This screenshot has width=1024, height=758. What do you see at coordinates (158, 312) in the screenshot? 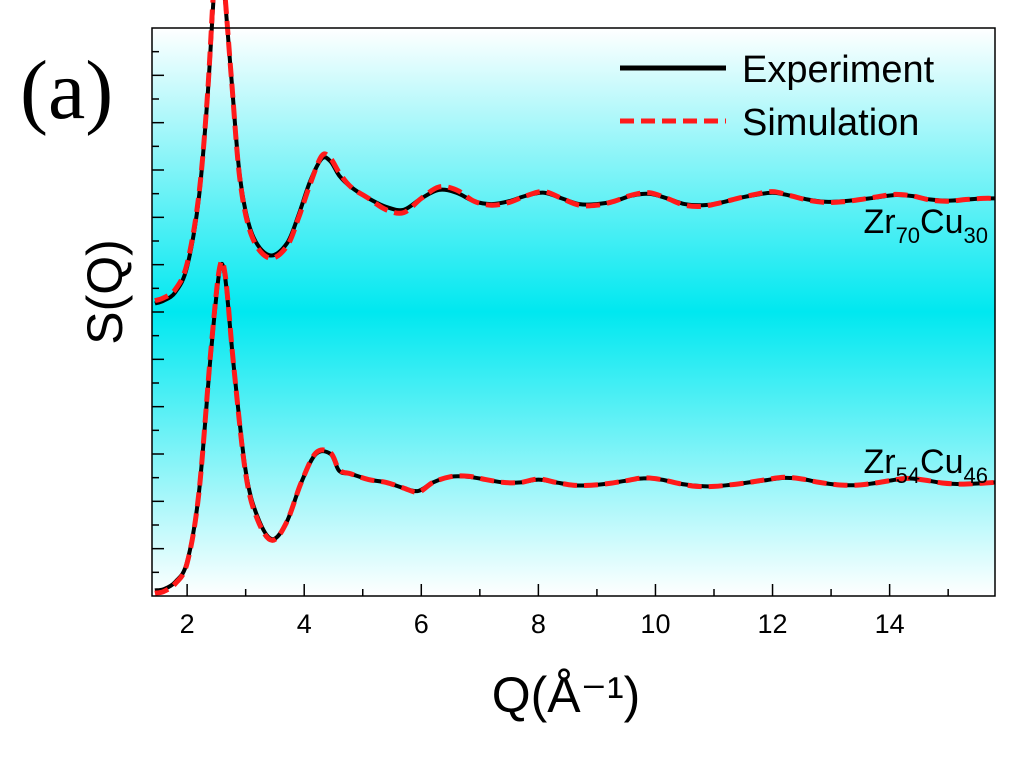
I see `y-ticks` at bounding box center [158, 312].